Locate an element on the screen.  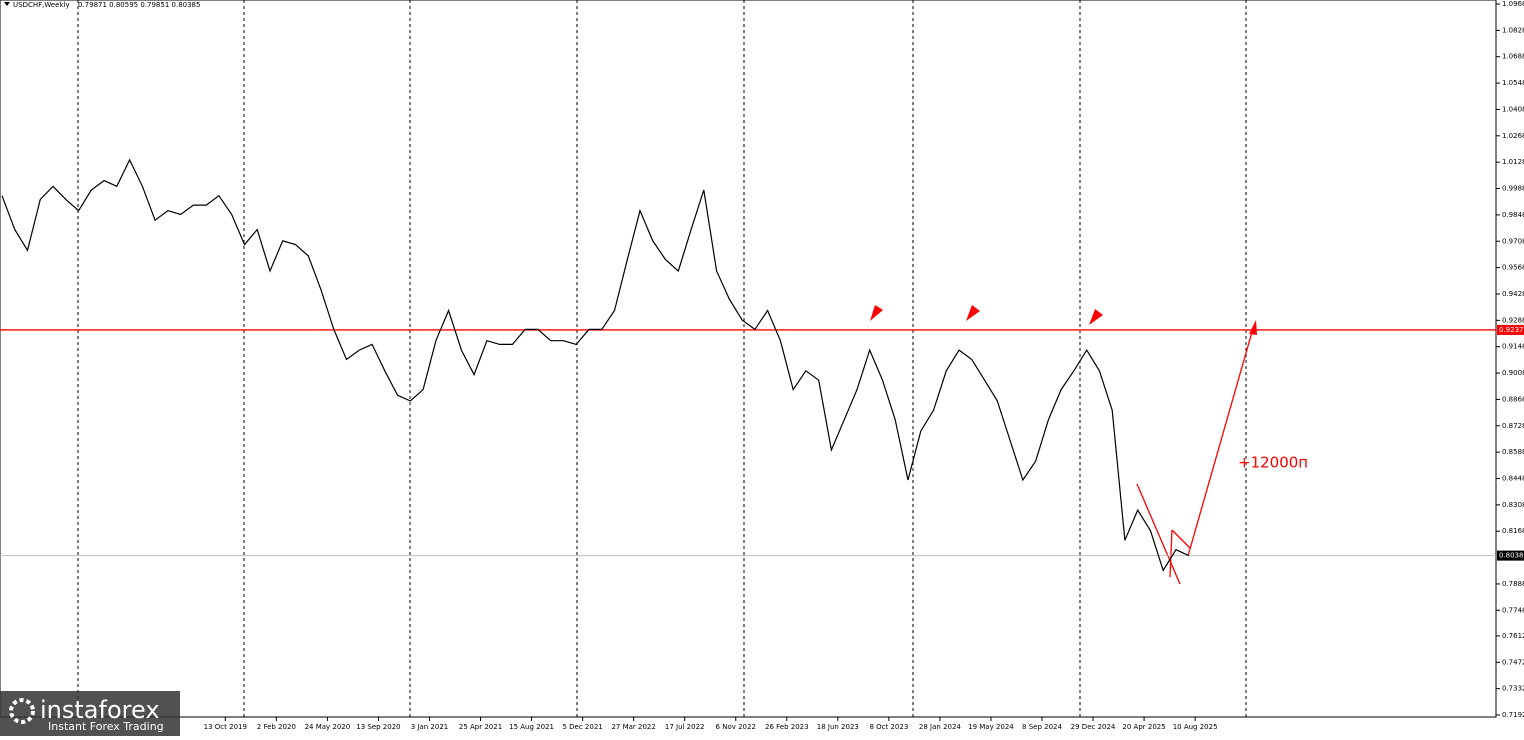
watermark-bg is located at coordinates (90, 713).